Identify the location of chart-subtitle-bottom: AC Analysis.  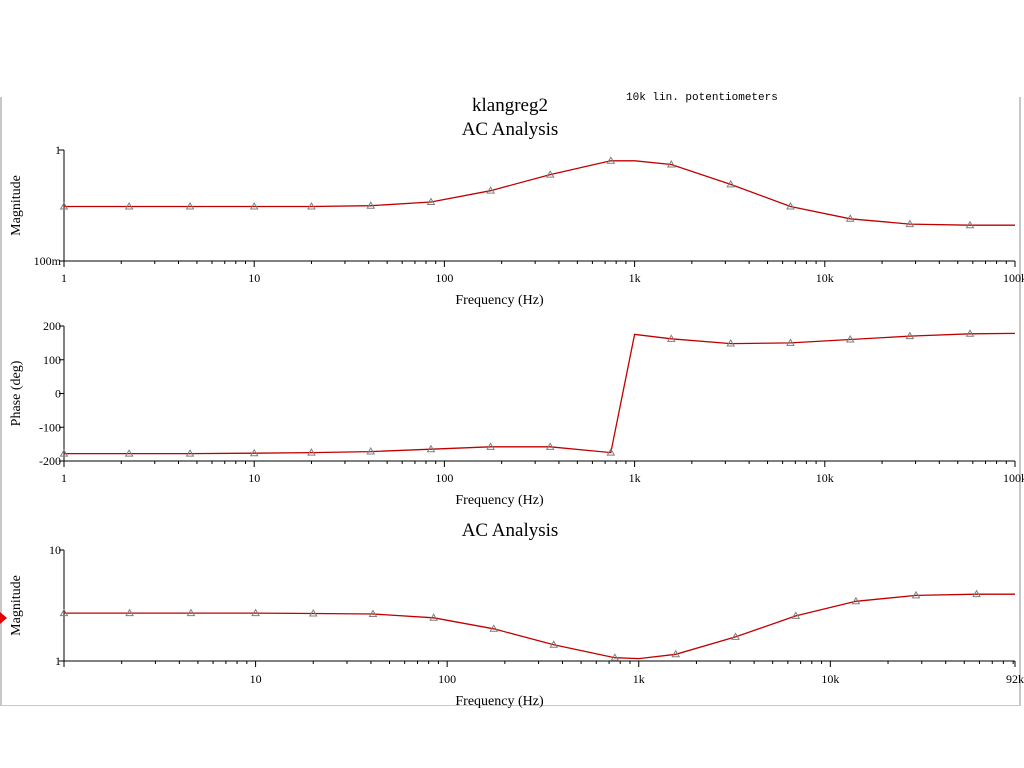
(510, 530).